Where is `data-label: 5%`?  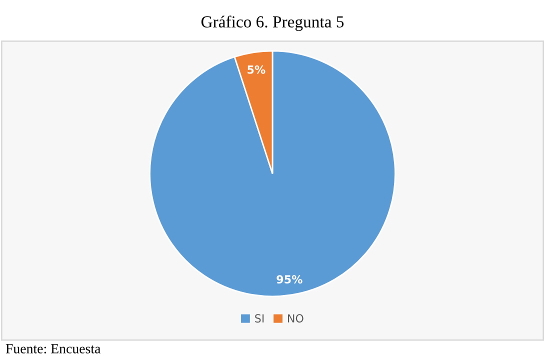
data-label: 5% is located at coordinates (257, 69).